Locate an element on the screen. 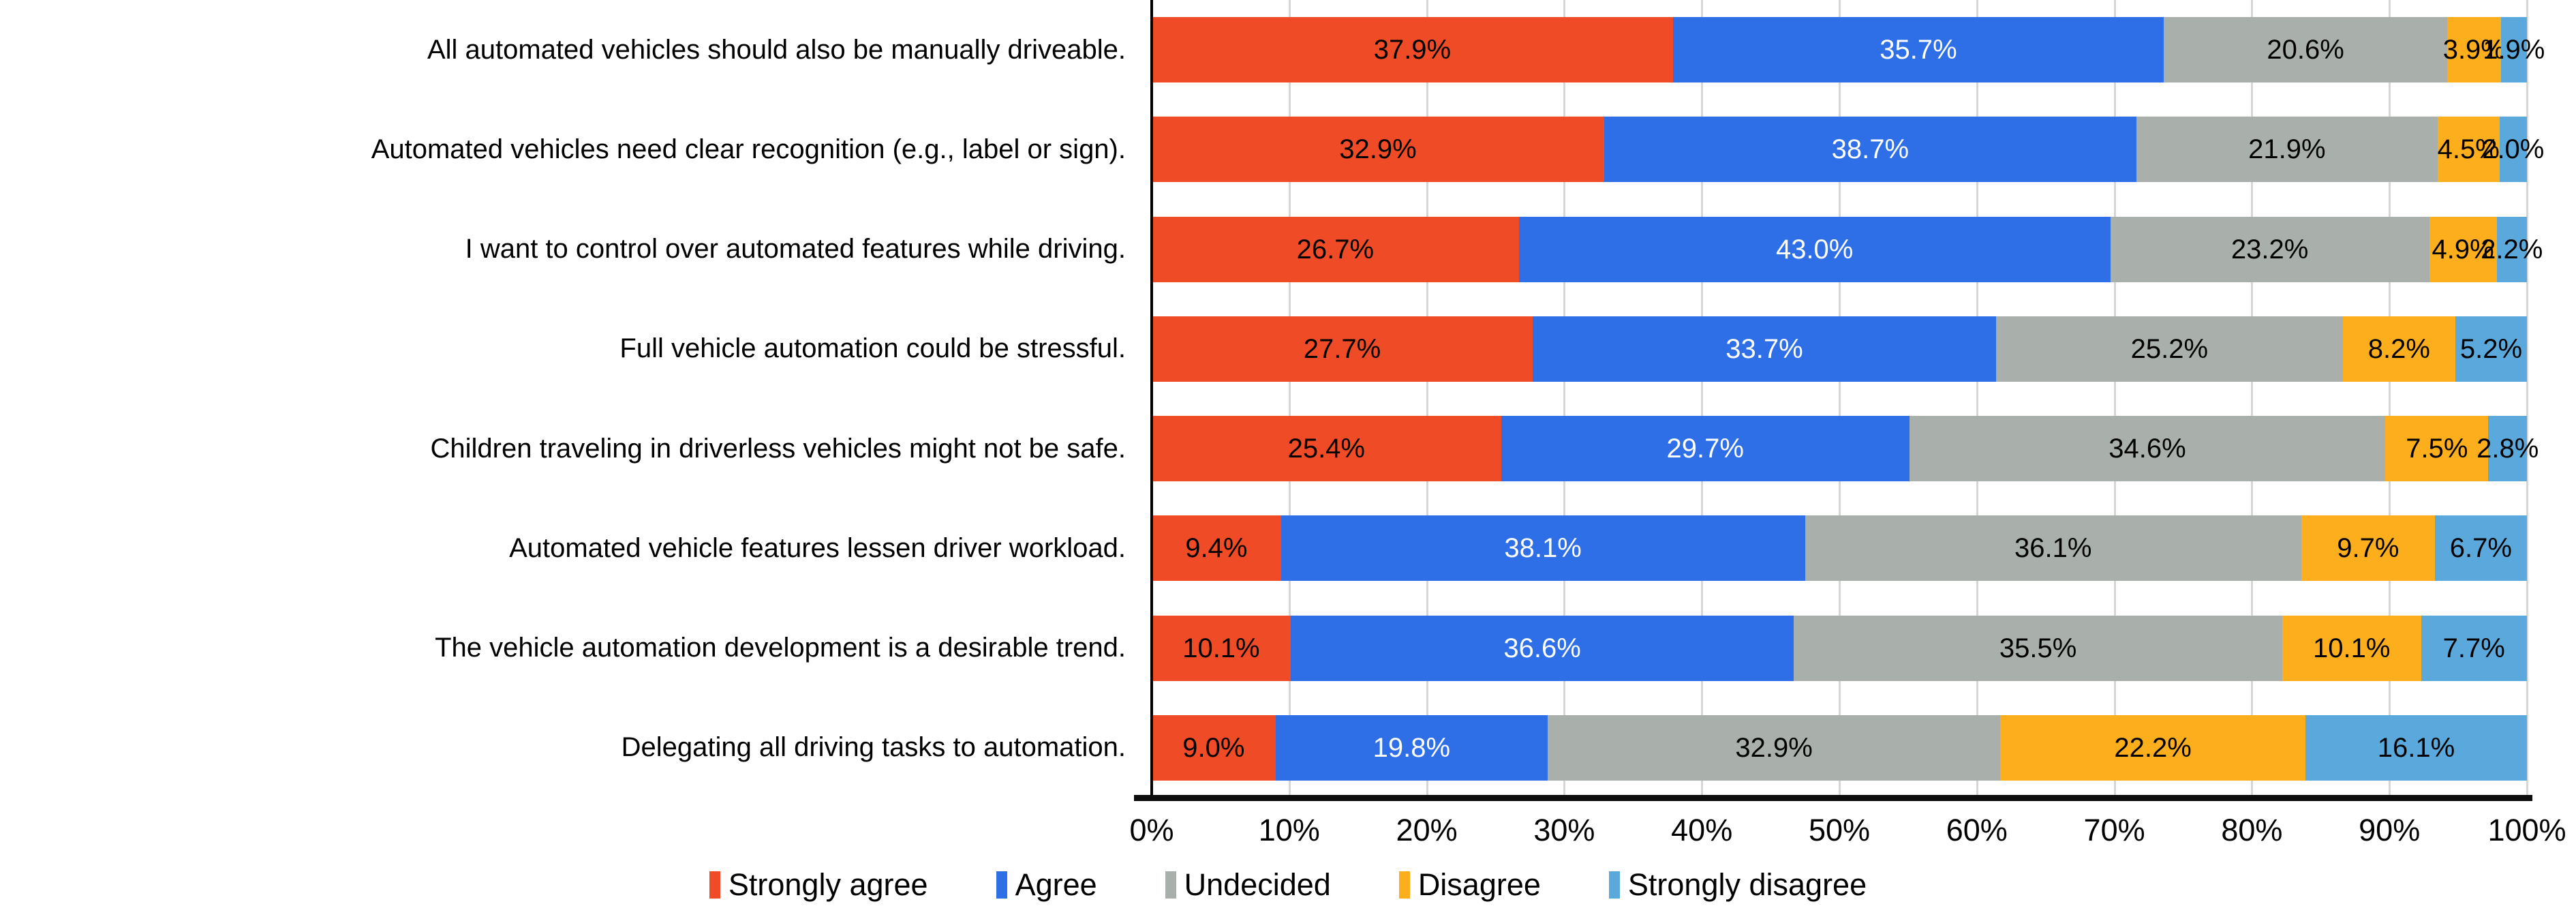  segment-value-label: 2.2% is located at coordinates (2512, 249).